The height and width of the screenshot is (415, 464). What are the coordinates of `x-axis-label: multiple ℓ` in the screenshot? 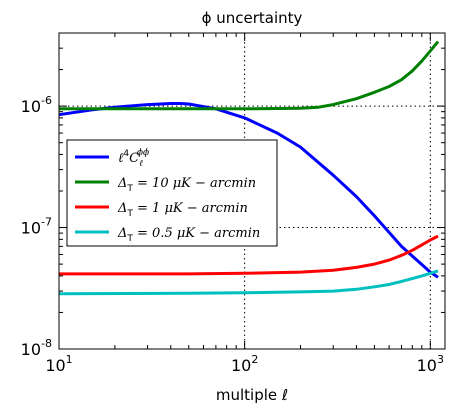 It's located at (252, 395).